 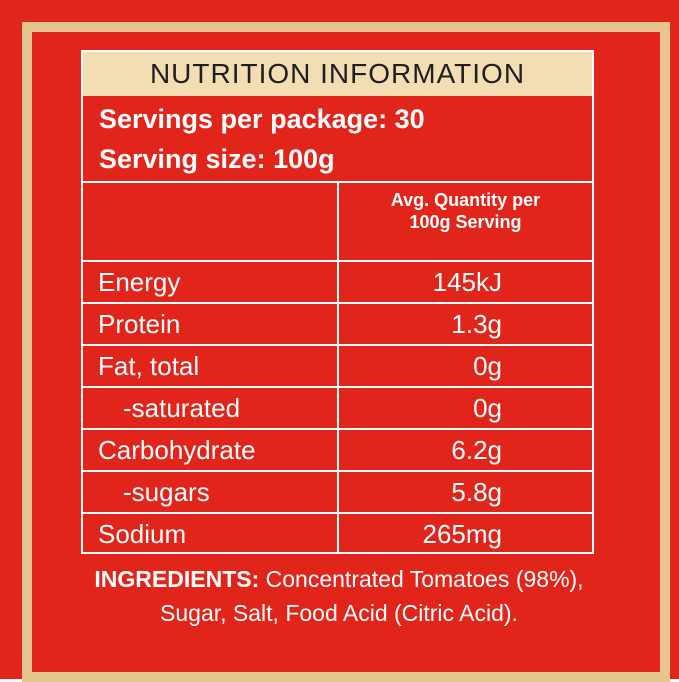 I want to click on column-header: Avg. Quantity per 100g Serving, so click(x=465, y=211).